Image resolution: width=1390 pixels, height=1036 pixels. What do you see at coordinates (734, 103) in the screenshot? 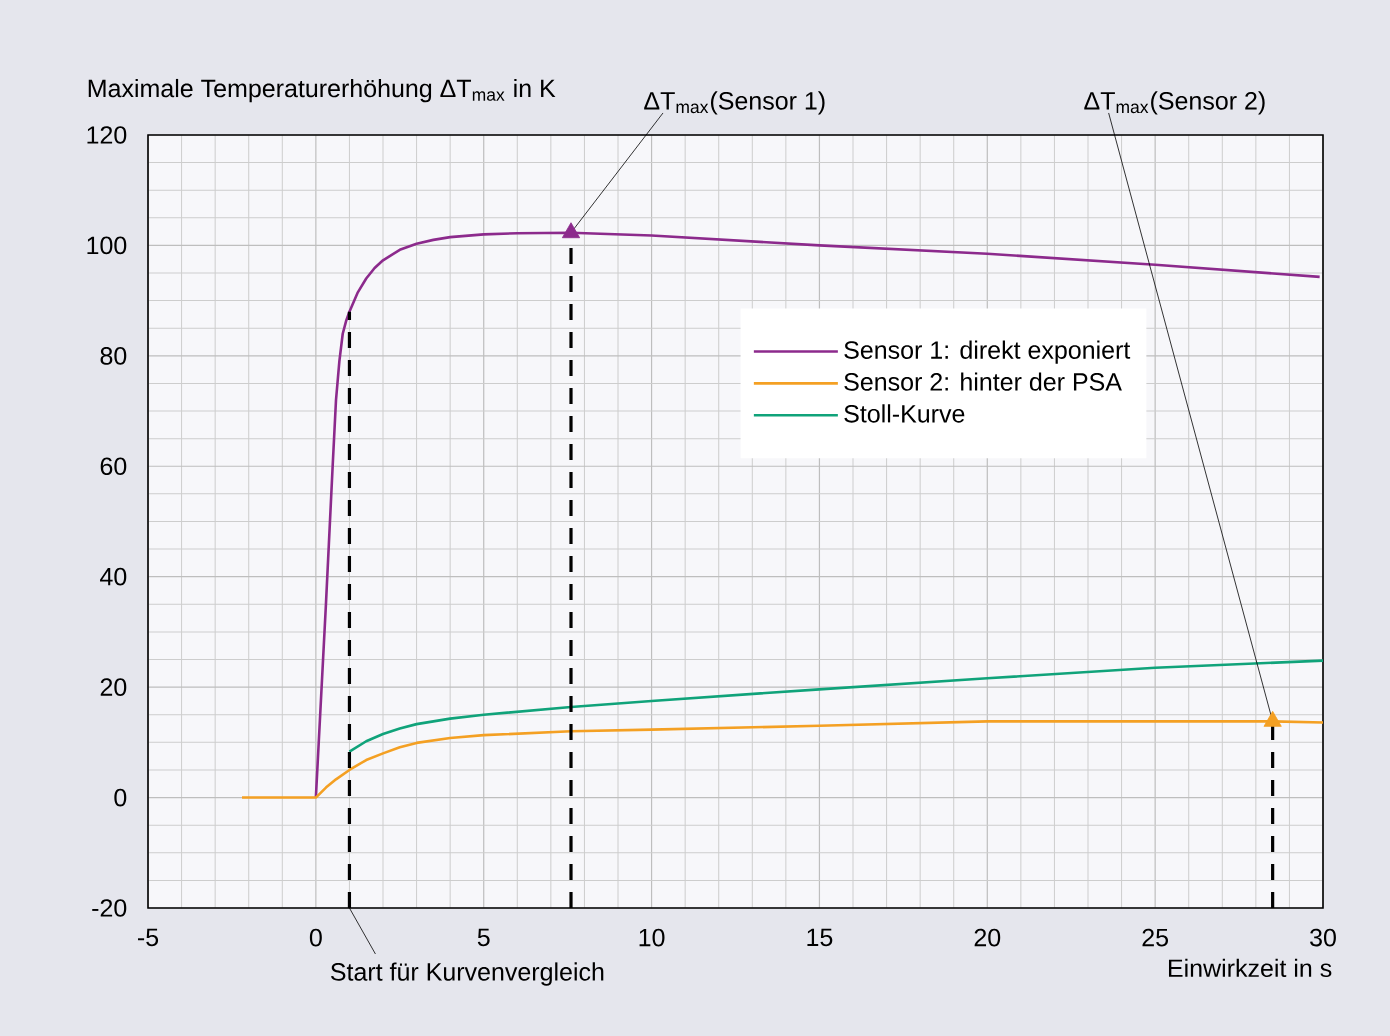
I see `annotation: ΔT$_{max}$(Sensor 1)` at bounding box center [734, 103].